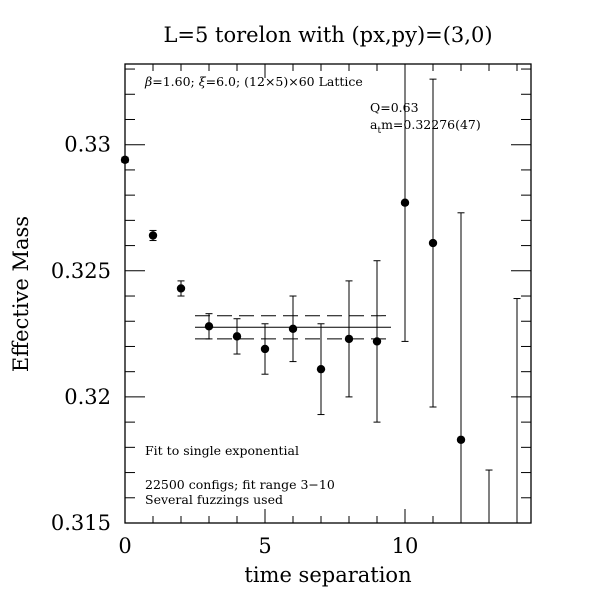 The width and height of the screenshot is (604, 612). Describe the element at coordinates (240, 484) in the screenshot. I see `configs-annotation: 22500 configs; fit range 3−10` at that location.